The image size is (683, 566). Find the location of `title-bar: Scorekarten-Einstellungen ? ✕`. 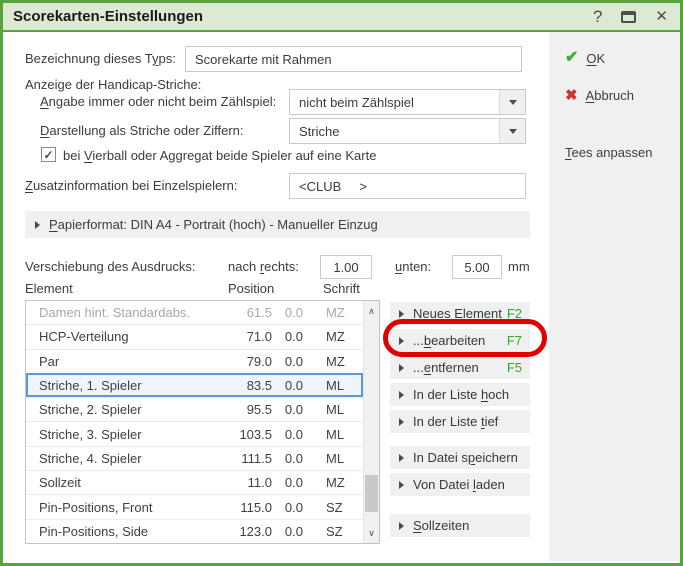

title-bar: Scorekarten-Einstellungen ? ✕ is located at coordinates (341, 17).